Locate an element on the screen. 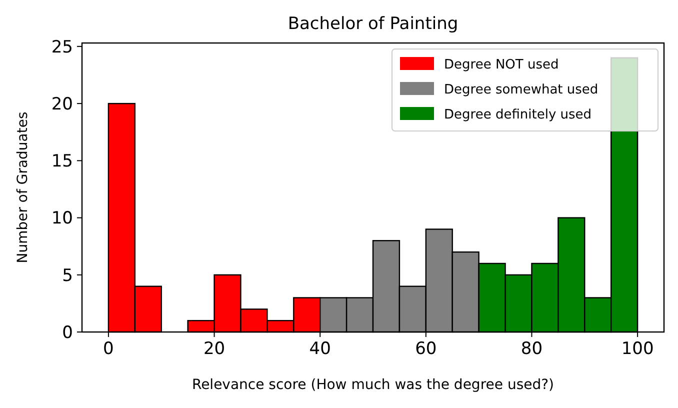  y-tick-label: 0 is located at coordinates (67, 332).